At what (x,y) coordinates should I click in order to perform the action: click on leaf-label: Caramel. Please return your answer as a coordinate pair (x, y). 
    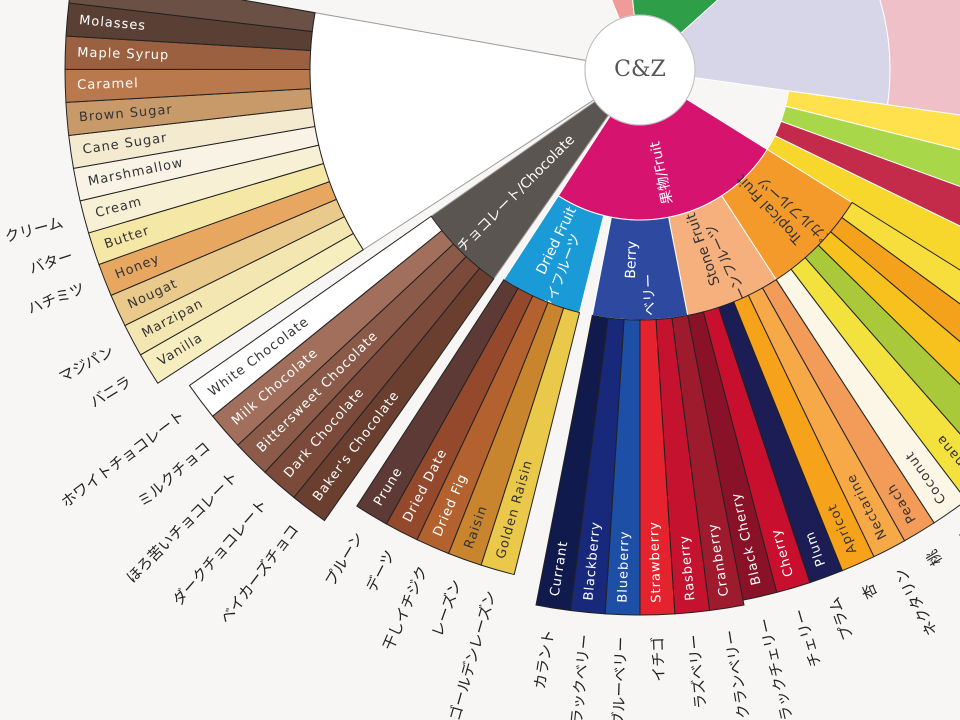
    Looking at the image, I should click on (108, 84).